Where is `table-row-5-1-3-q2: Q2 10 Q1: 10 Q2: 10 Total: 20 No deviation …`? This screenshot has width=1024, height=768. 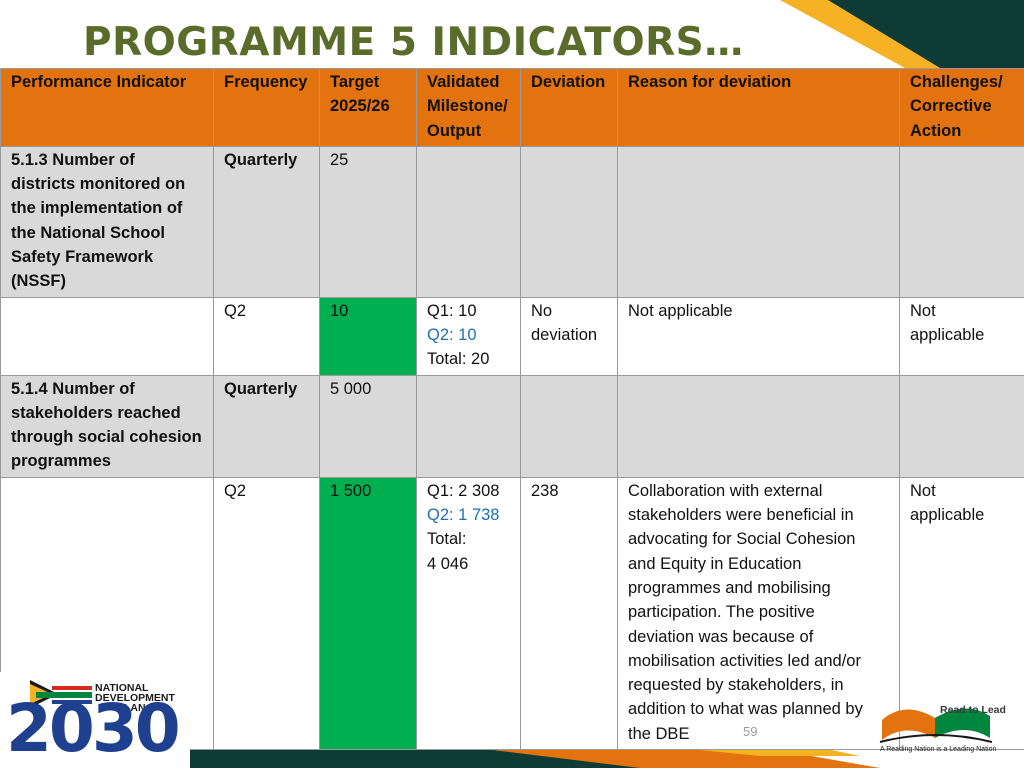
table-row-5-1-3-q2: Q2 10 Q1: 10 Q2: 10 Total: 20 No deviation … is located at coordinates (512, 336).